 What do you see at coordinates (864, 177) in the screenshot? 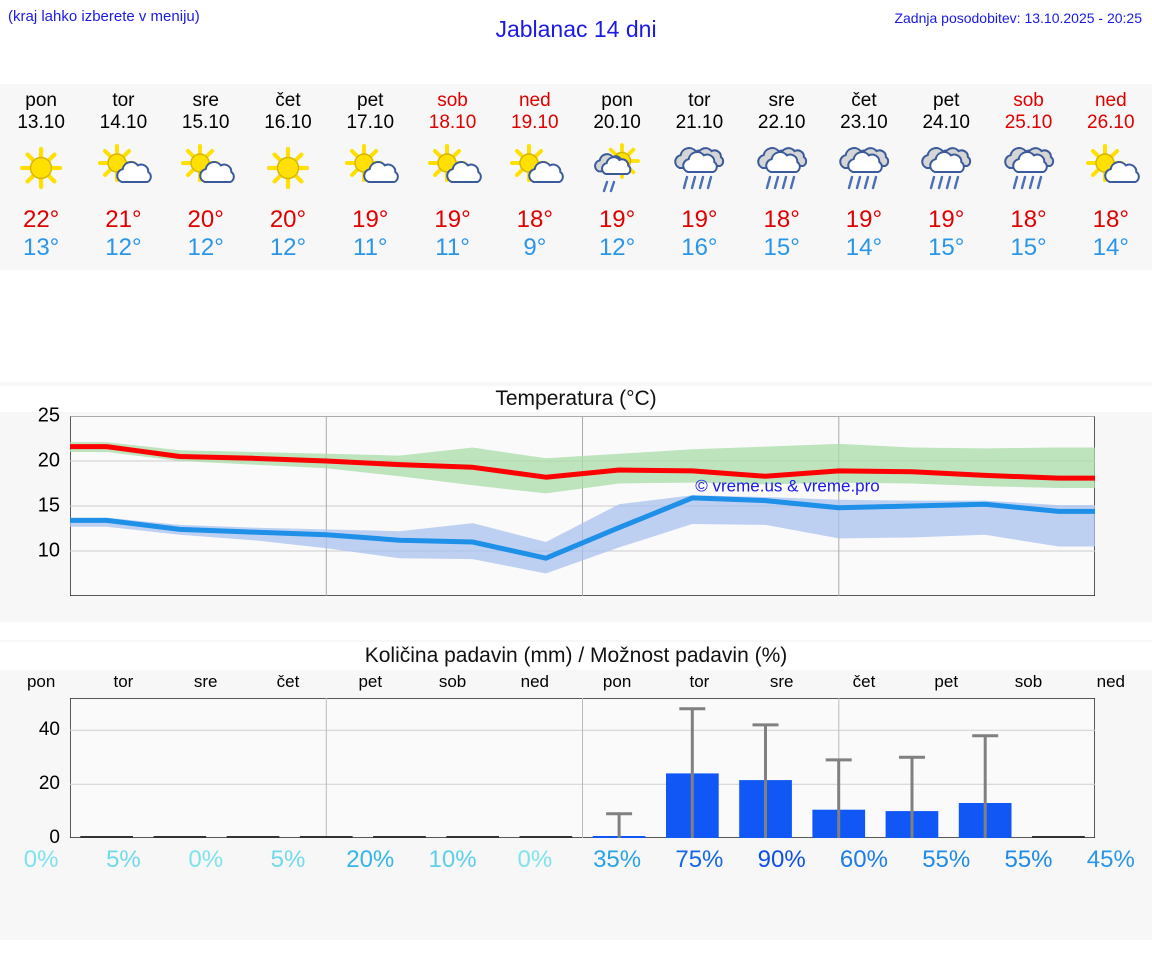
I see `day-column: čet 23.10 19° 14°` at bounding box center [864, 177].